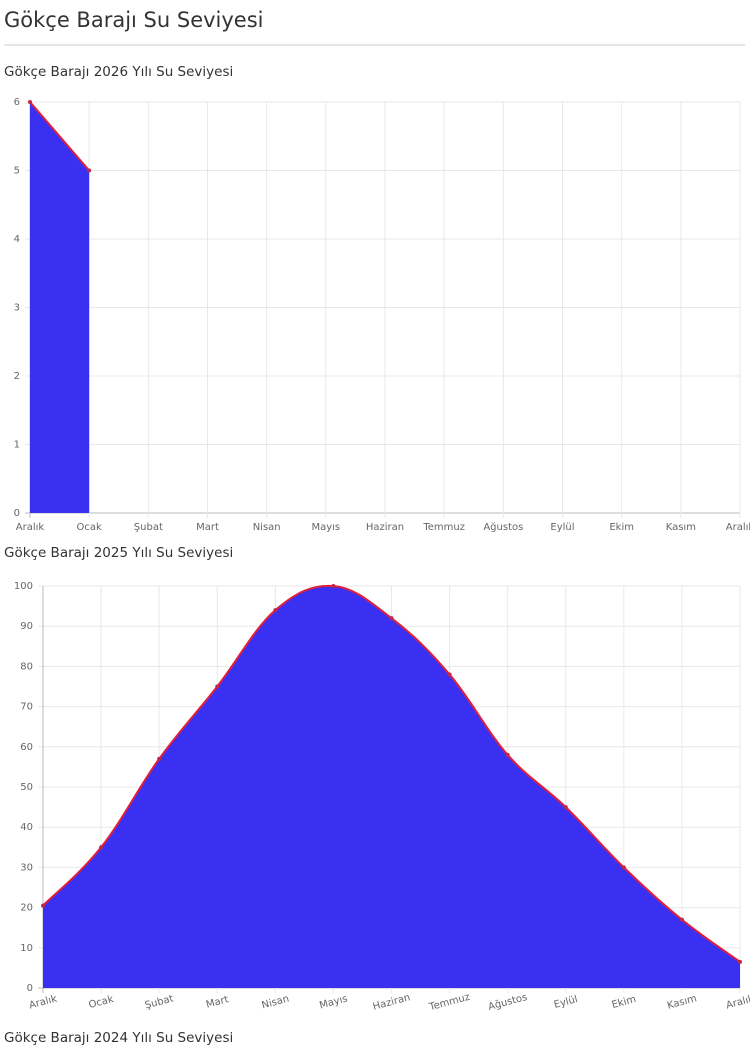 This screenshot has height=1053, width=750. I want to click on y-tick-label: 40, so click(26, 827).